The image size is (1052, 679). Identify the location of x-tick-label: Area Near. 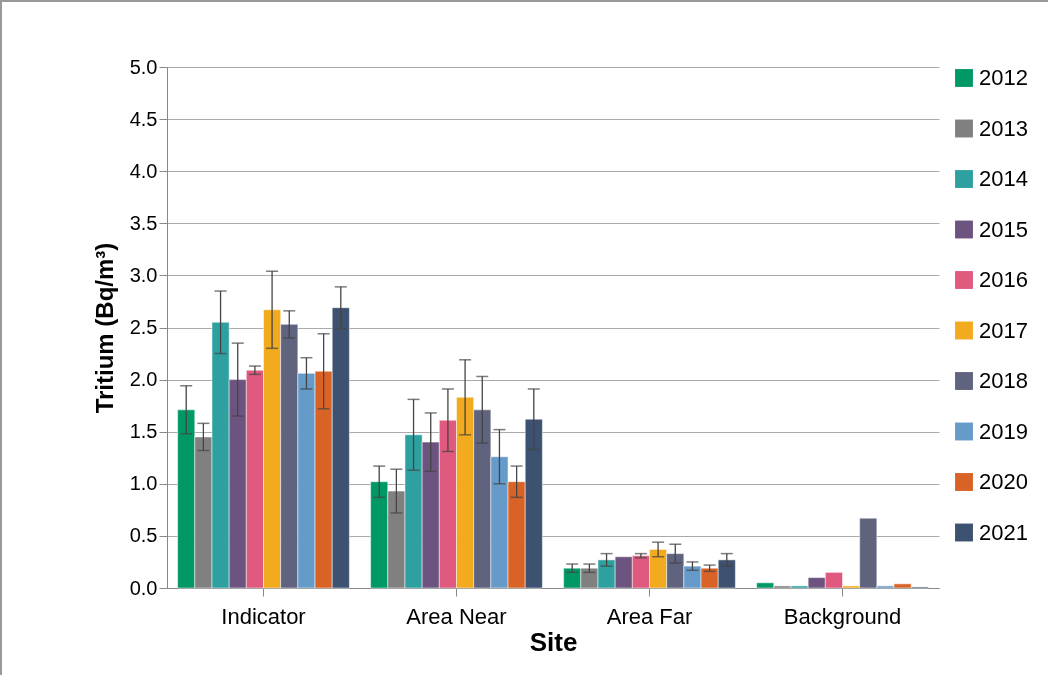
(456, 616).